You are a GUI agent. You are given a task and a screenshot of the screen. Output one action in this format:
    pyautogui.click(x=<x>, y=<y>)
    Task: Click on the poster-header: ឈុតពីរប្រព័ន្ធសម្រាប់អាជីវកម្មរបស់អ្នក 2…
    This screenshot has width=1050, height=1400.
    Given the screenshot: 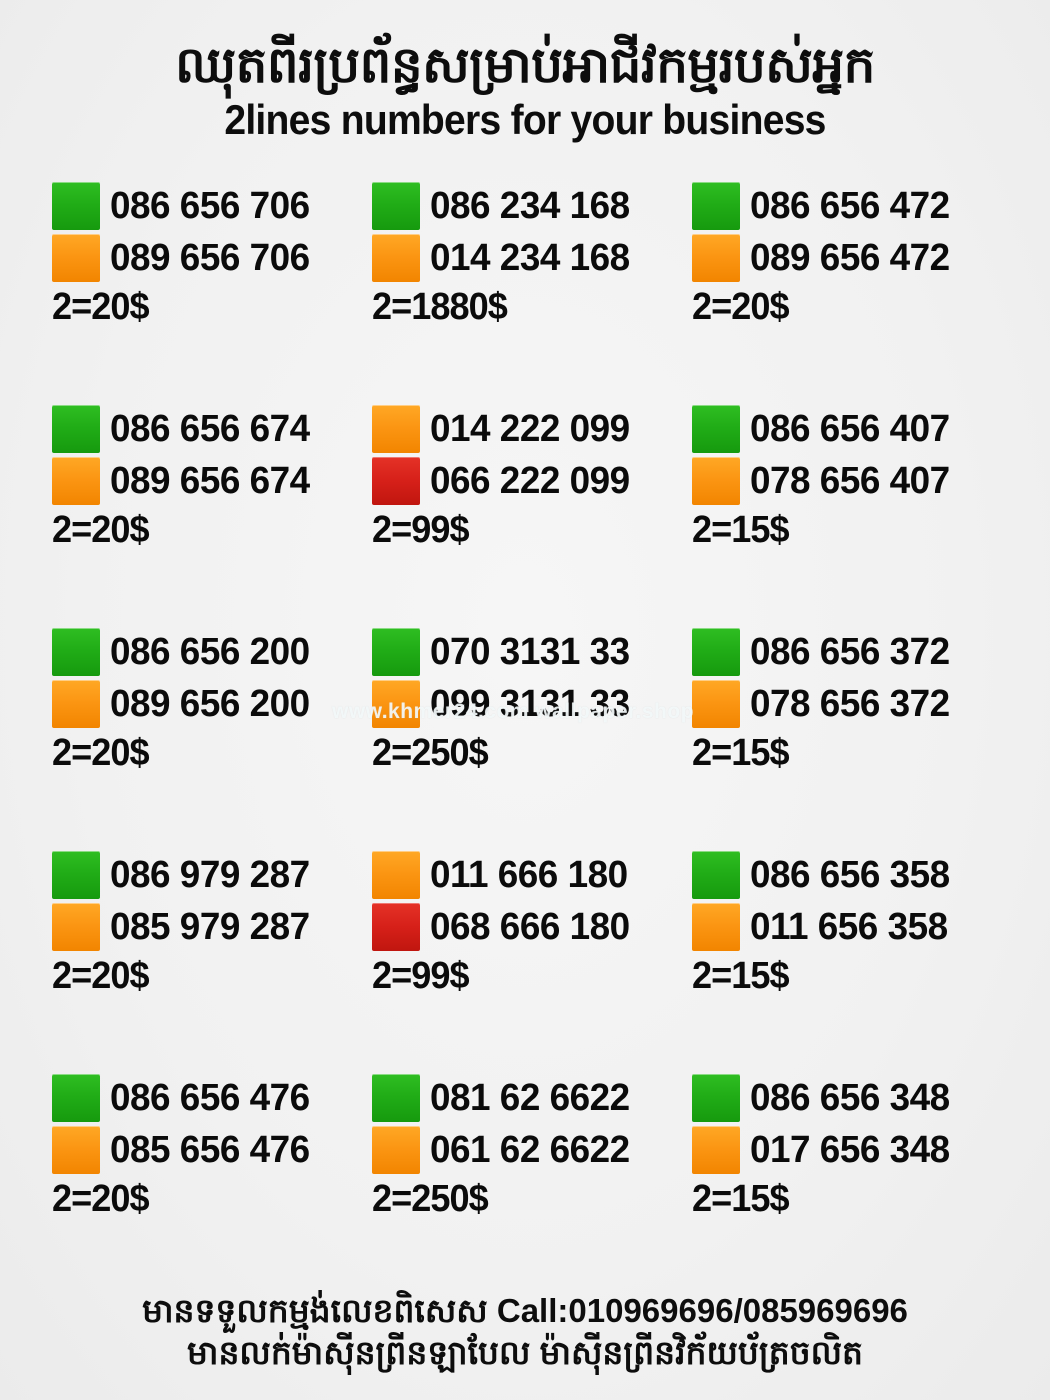 What is the action you would take?
    pyautogui.click(x=525, y=91)
    